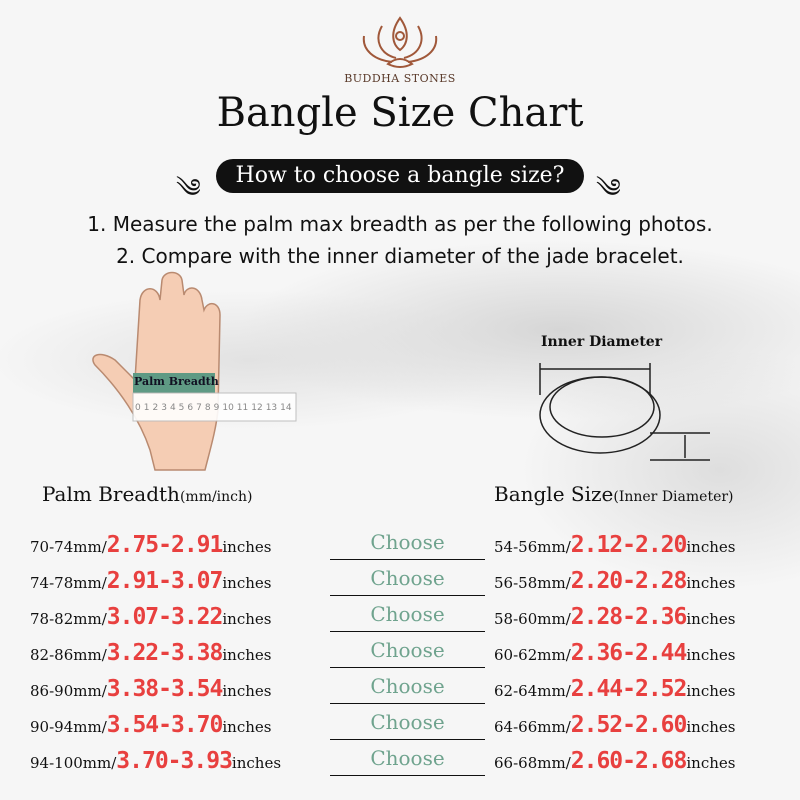  I want to click on ruler-tick: 11, so click(242, 408).